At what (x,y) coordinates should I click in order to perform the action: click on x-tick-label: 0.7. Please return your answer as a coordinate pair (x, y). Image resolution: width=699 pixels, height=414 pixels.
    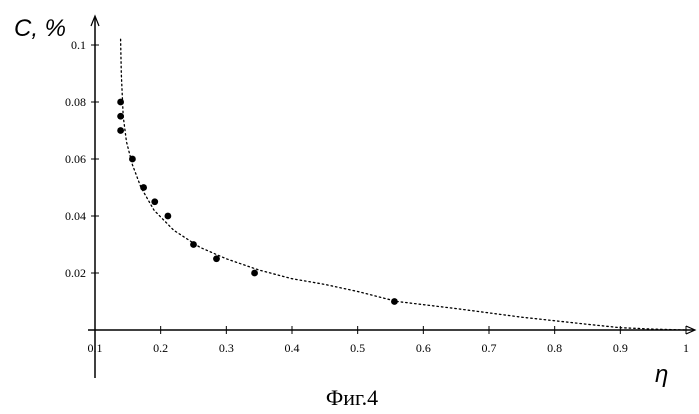
    Looking at the image, I should click on (489, 348).